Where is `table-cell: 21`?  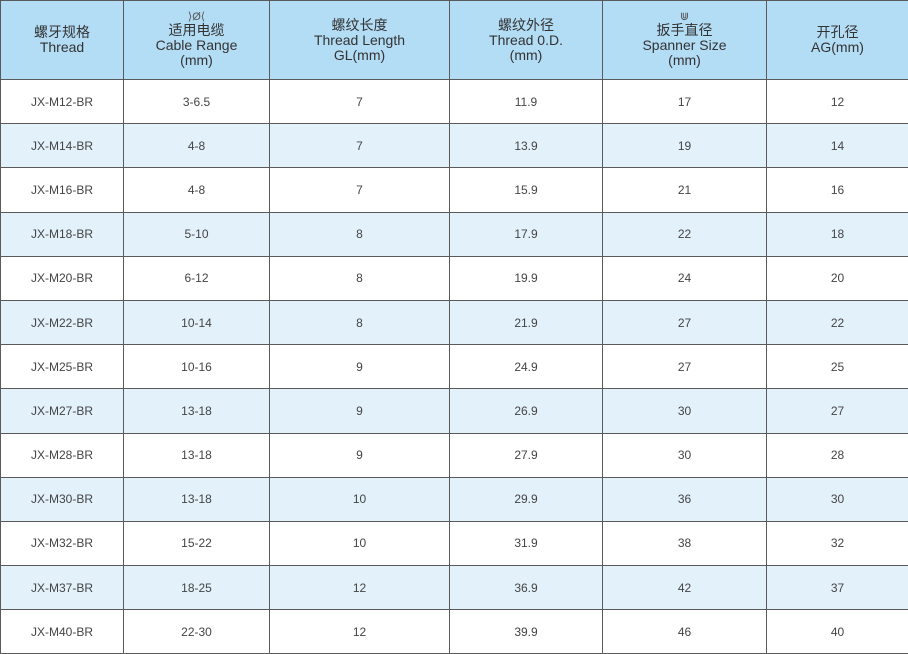 table-cell: 21 is located at coordinates (685, 190).